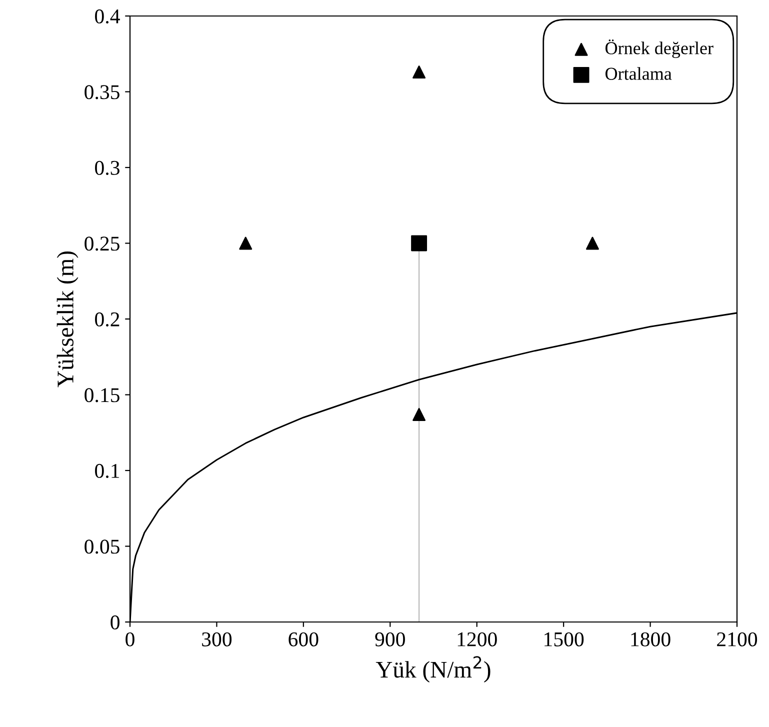 This screenshot has height=727, width=769. I want to click on y-tick-label: 0.1, so click(107, 471).